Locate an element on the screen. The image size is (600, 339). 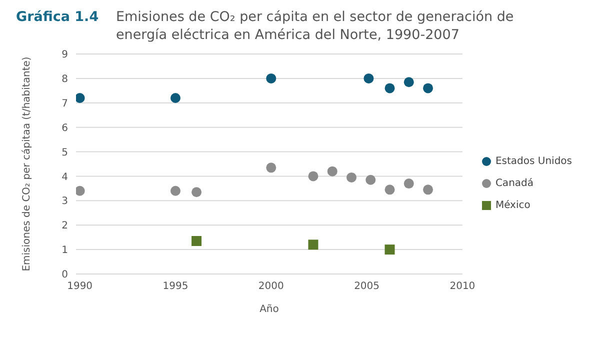
chart-title: Emisiones de CO₂ per cápita en el sector de generación de energía eléctrica en América del Norte, 1990-2007 is located at coordinates (315, 26).